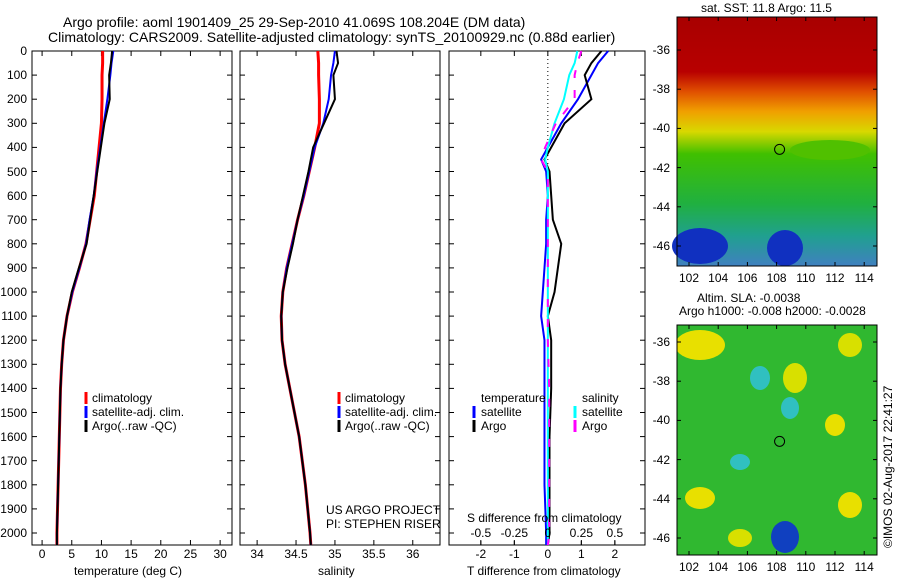 Image resolution: width=900 pixels, height=580 pixels. Describe the element at coordinates (383, 510) in the screenshot. I see `project-name: US ARGO PROJECT` at that location.